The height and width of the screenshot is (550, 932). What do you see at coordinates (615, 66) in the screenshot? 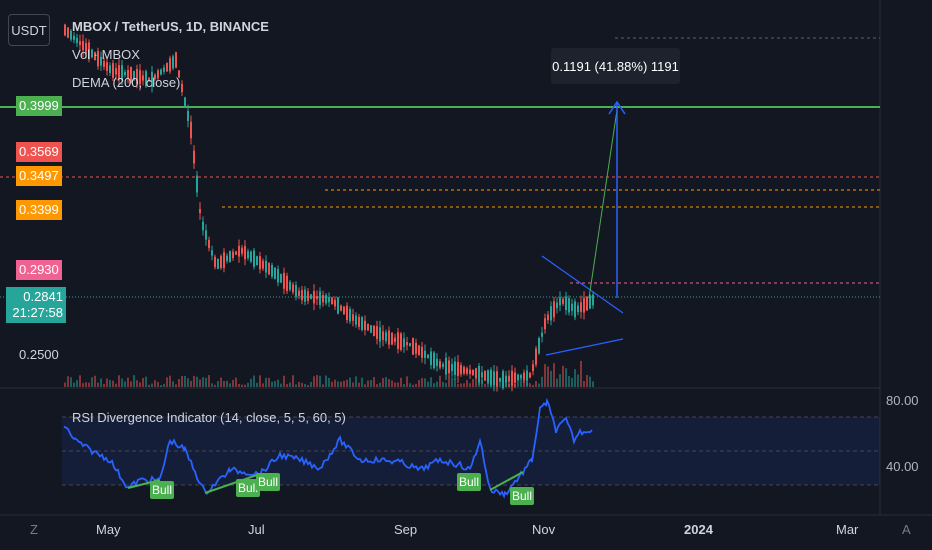
I see `measure-tooltip: 0.1191 (41.88%) 1191` at bounding box center [615, 66].